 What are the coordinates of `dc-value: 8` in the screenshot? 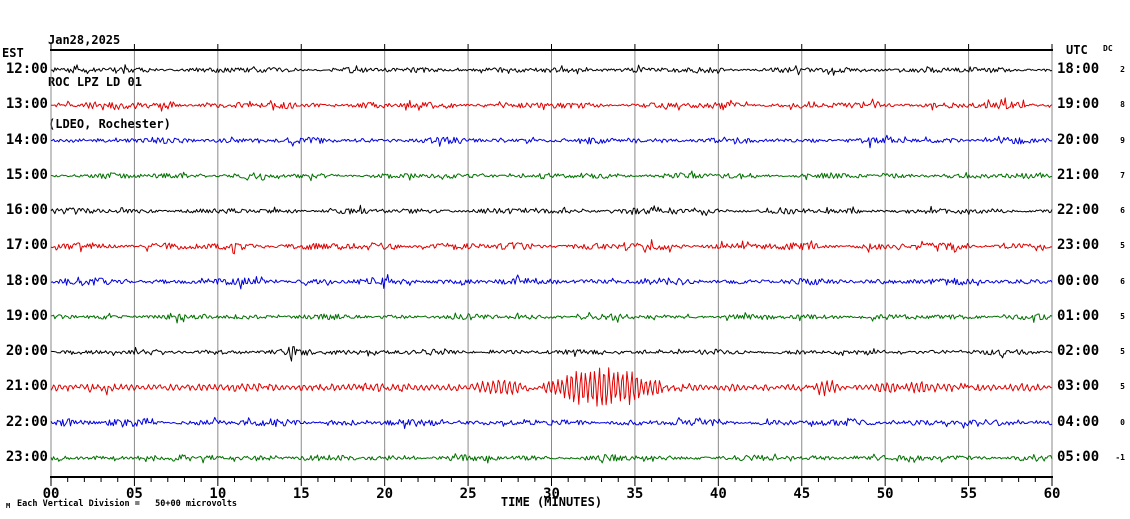 It's located at (1122, 105).